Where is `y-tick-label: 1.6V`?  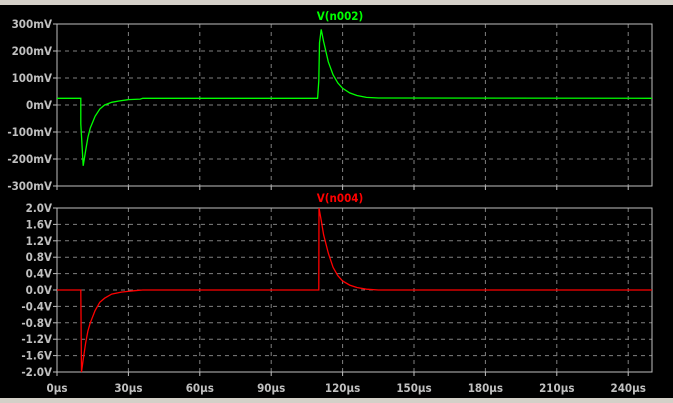 y-tick-label: 1.6V is located at coordinates (39, 224).